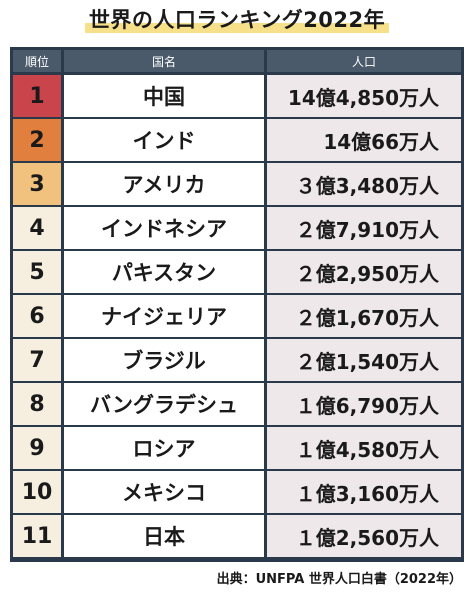  What do you see at coordinates (164, 61) in the screenshot?
I see `header-country: 国名` at bounding box center [164, 61].